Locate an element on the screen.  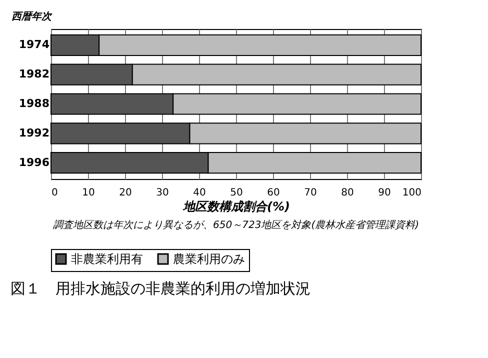
text: 図１ 用排水施設の非農業的利用の増加状況 is located at coordinates (160, 289).